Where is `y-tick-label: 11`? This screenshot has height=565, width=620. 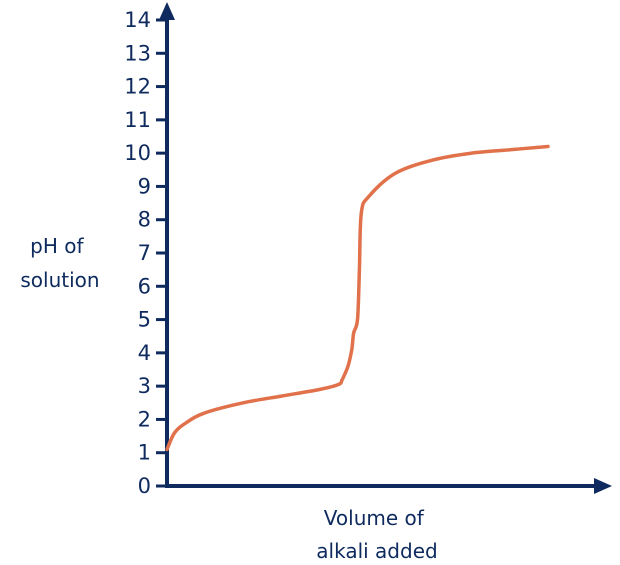
y-tick-label: 11 is located at coordinates (137, 120).